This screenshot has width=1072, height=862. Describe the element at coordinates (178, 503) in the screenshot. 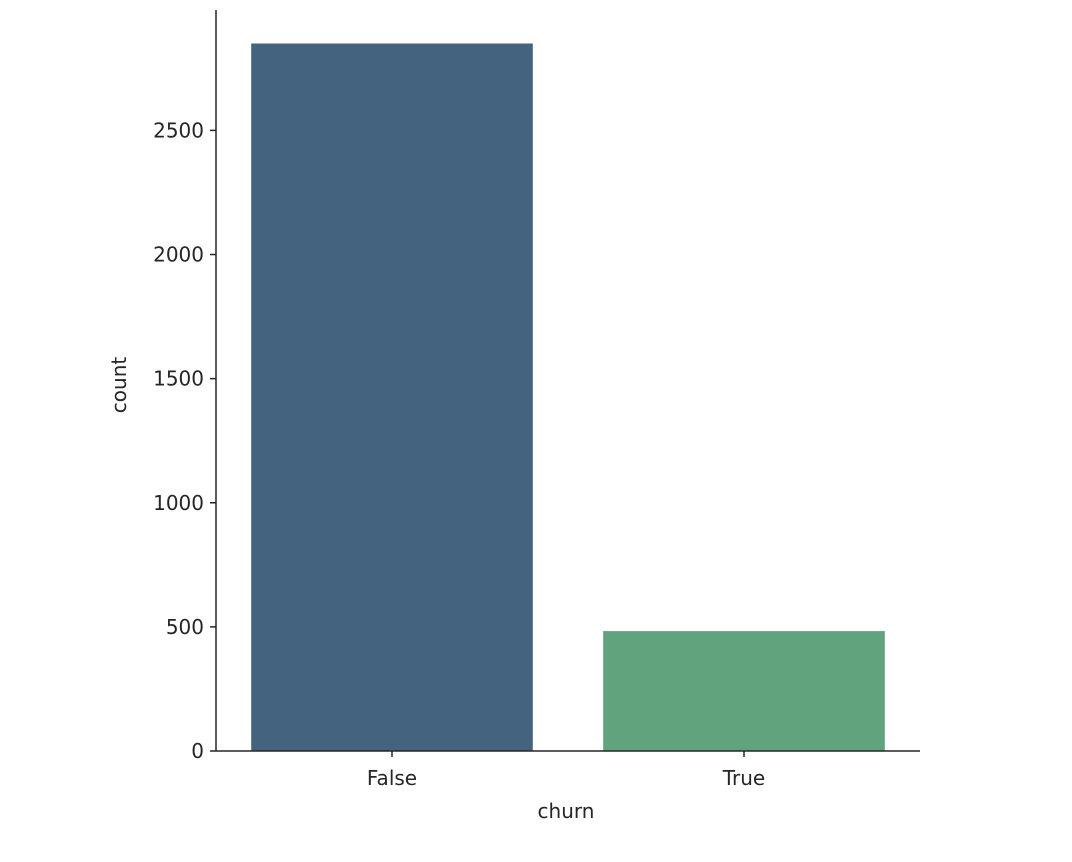

I see `y-tick-label: 1000` at that location.